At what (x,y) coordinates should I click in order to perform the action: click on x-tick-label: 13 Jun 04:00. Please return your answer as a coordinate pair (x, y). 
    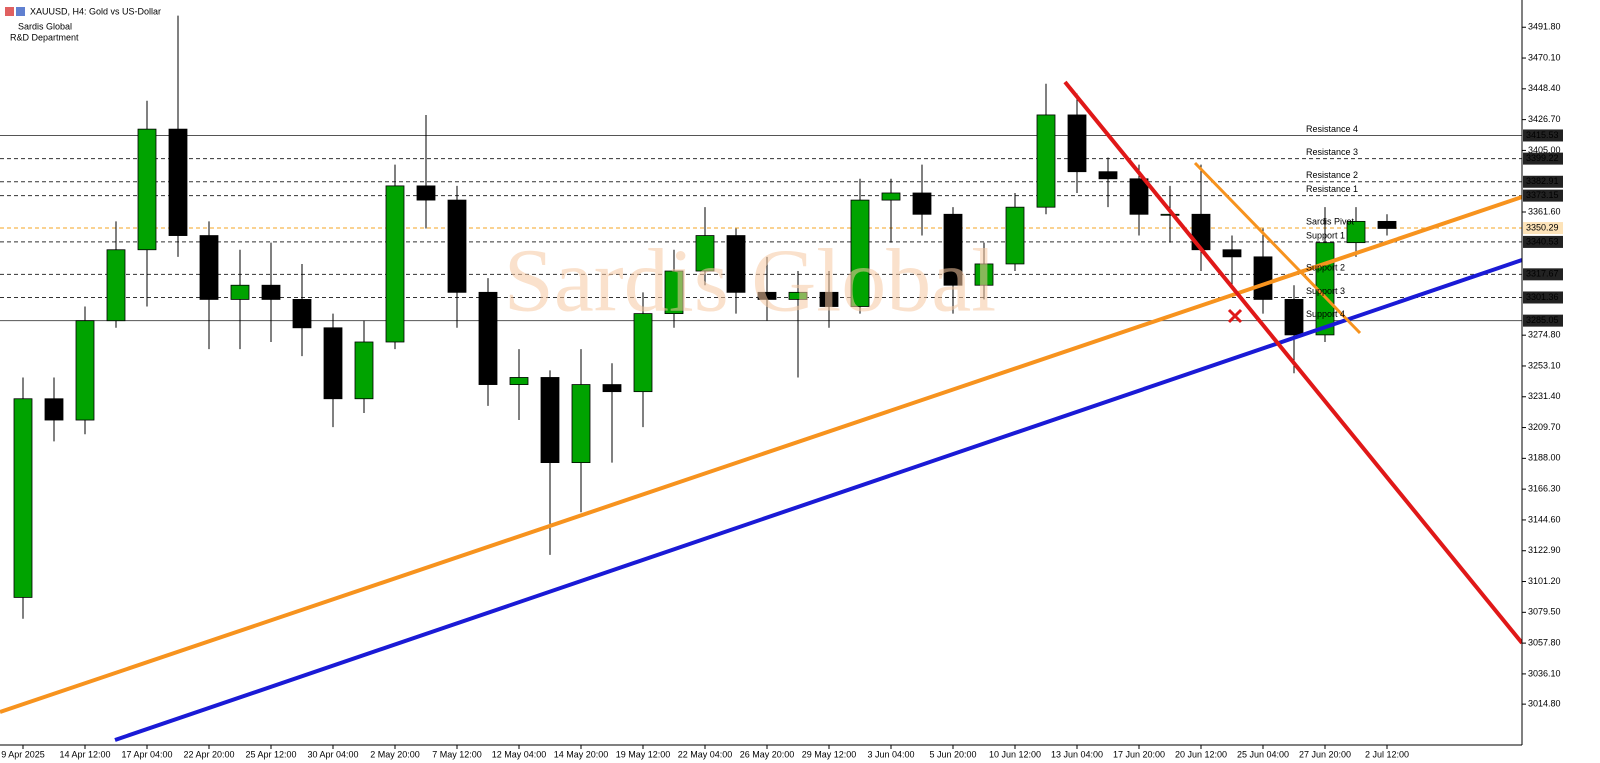
    Looking at the image, I should click on (1077, 754).